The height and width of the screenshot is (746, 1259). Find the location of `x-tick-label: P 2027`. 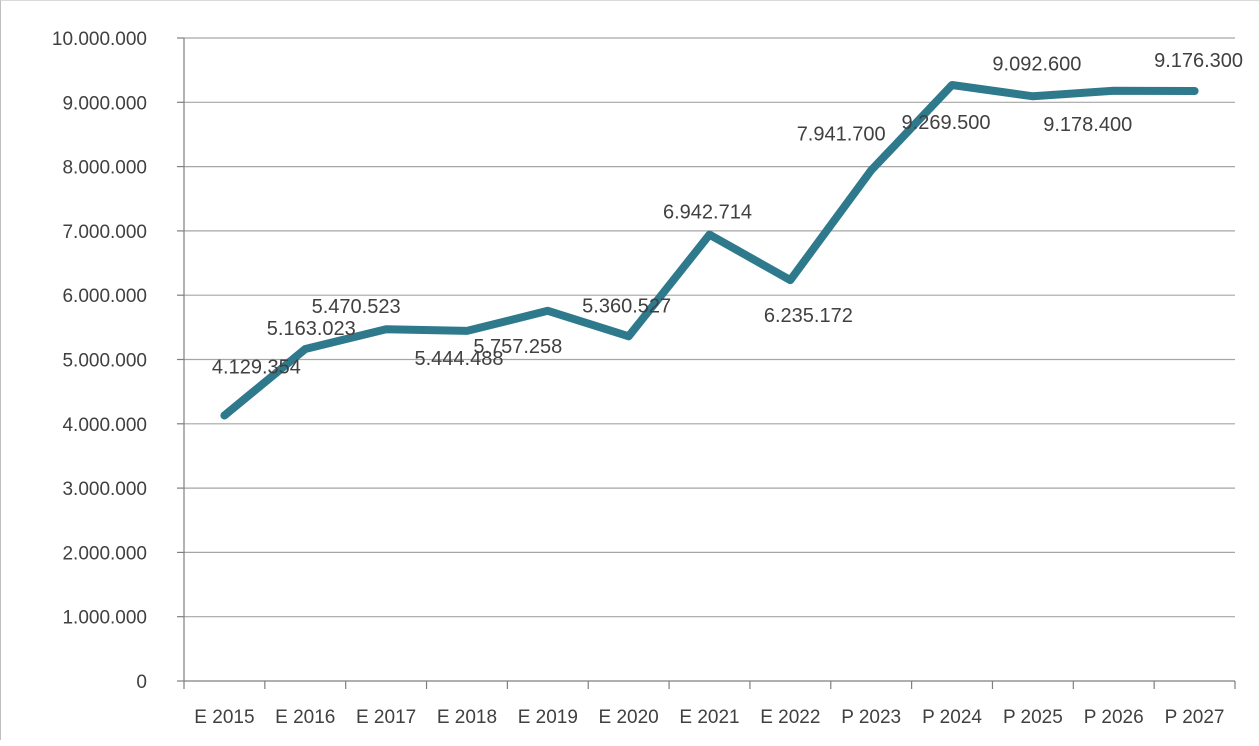

x-tick-label: P 2027 is located at coordinates (1195, 717).